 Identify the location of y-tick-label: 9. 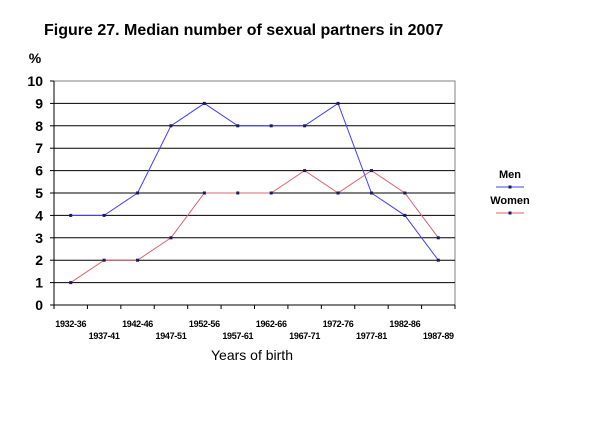
(39, 103).